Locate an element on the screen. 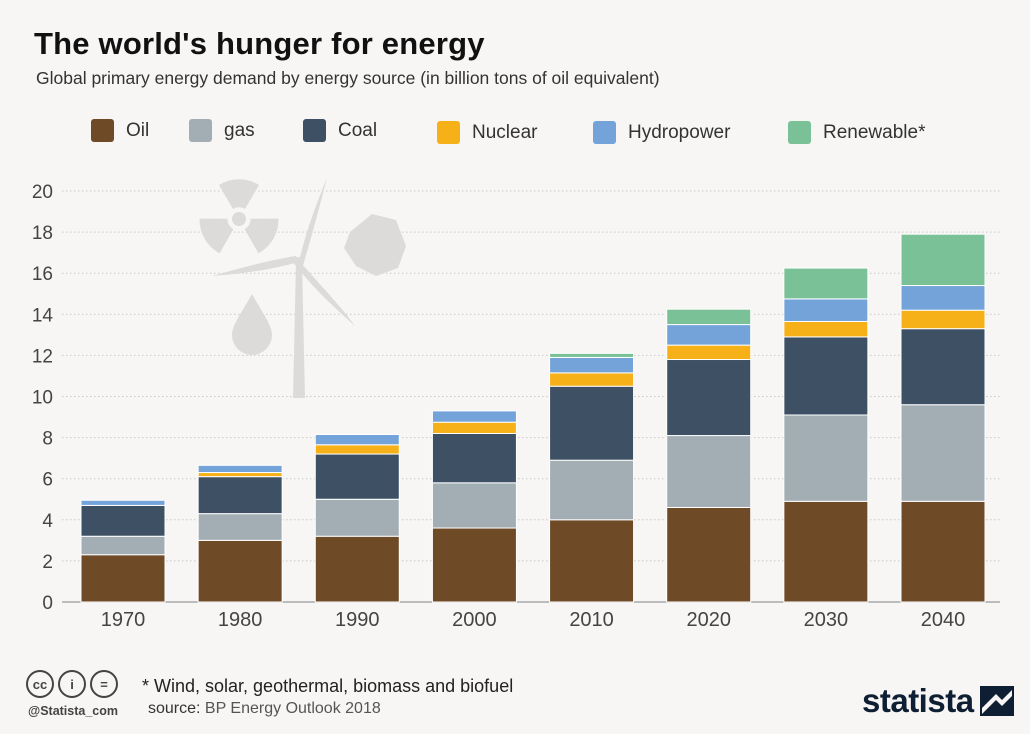 The height and width of the screenshot is (734, 1030). bar-stack-1970 is located at coordinates (123, 551).